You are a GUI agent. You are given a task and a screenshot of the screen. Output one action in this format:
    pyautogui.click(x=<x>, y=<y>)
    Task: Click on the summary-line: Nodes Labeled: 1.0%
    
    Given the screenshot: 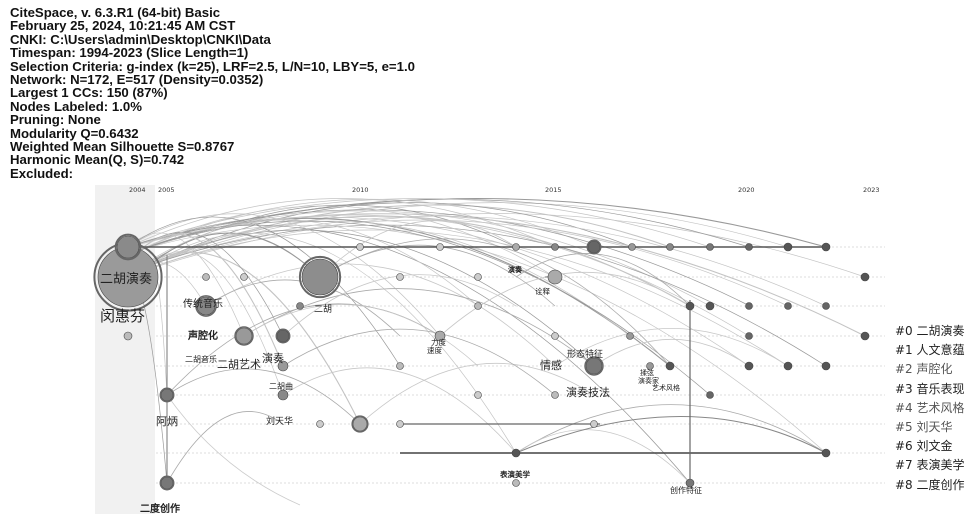 What is the action you would take?
    pyautogui.click(x=76, y=106)
    